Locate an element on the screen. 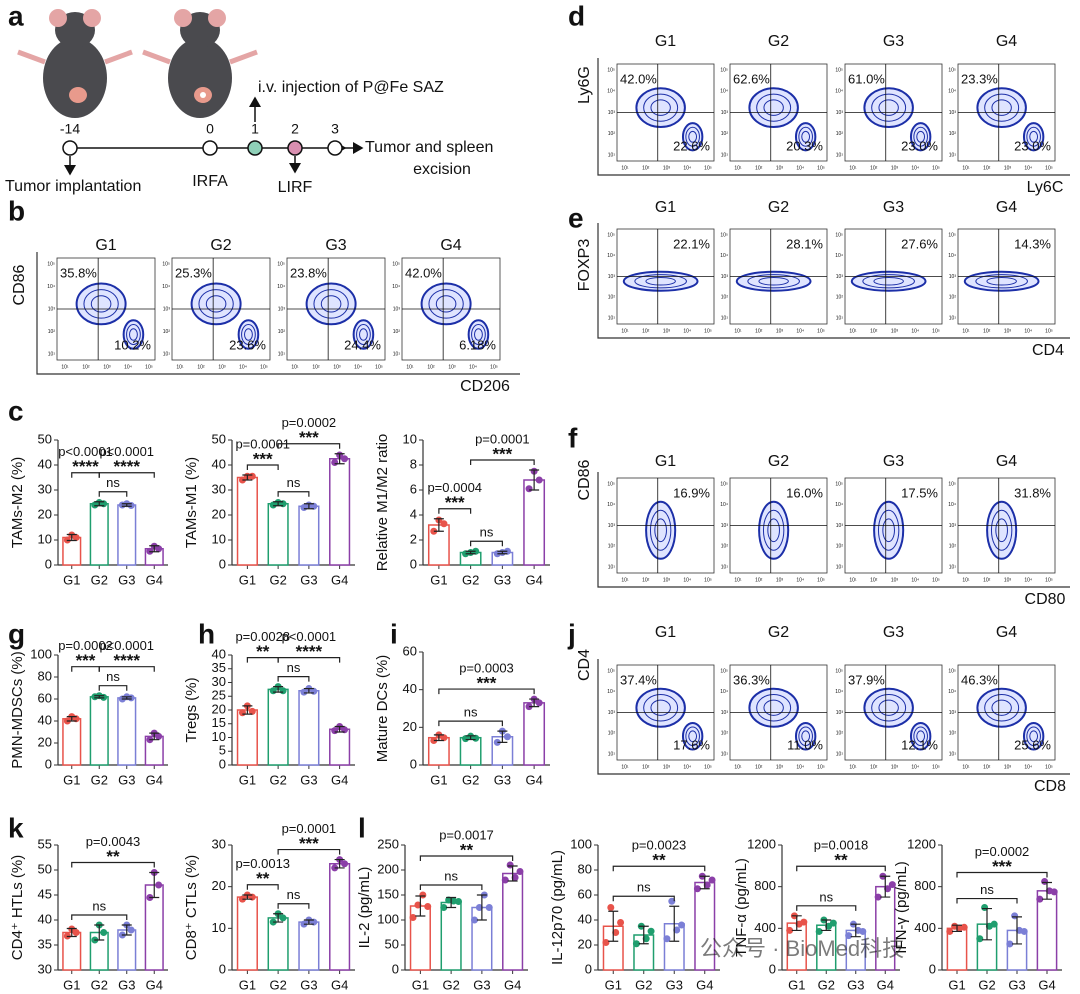  axis-label: Ly6G is located at coordinates (584, 85).